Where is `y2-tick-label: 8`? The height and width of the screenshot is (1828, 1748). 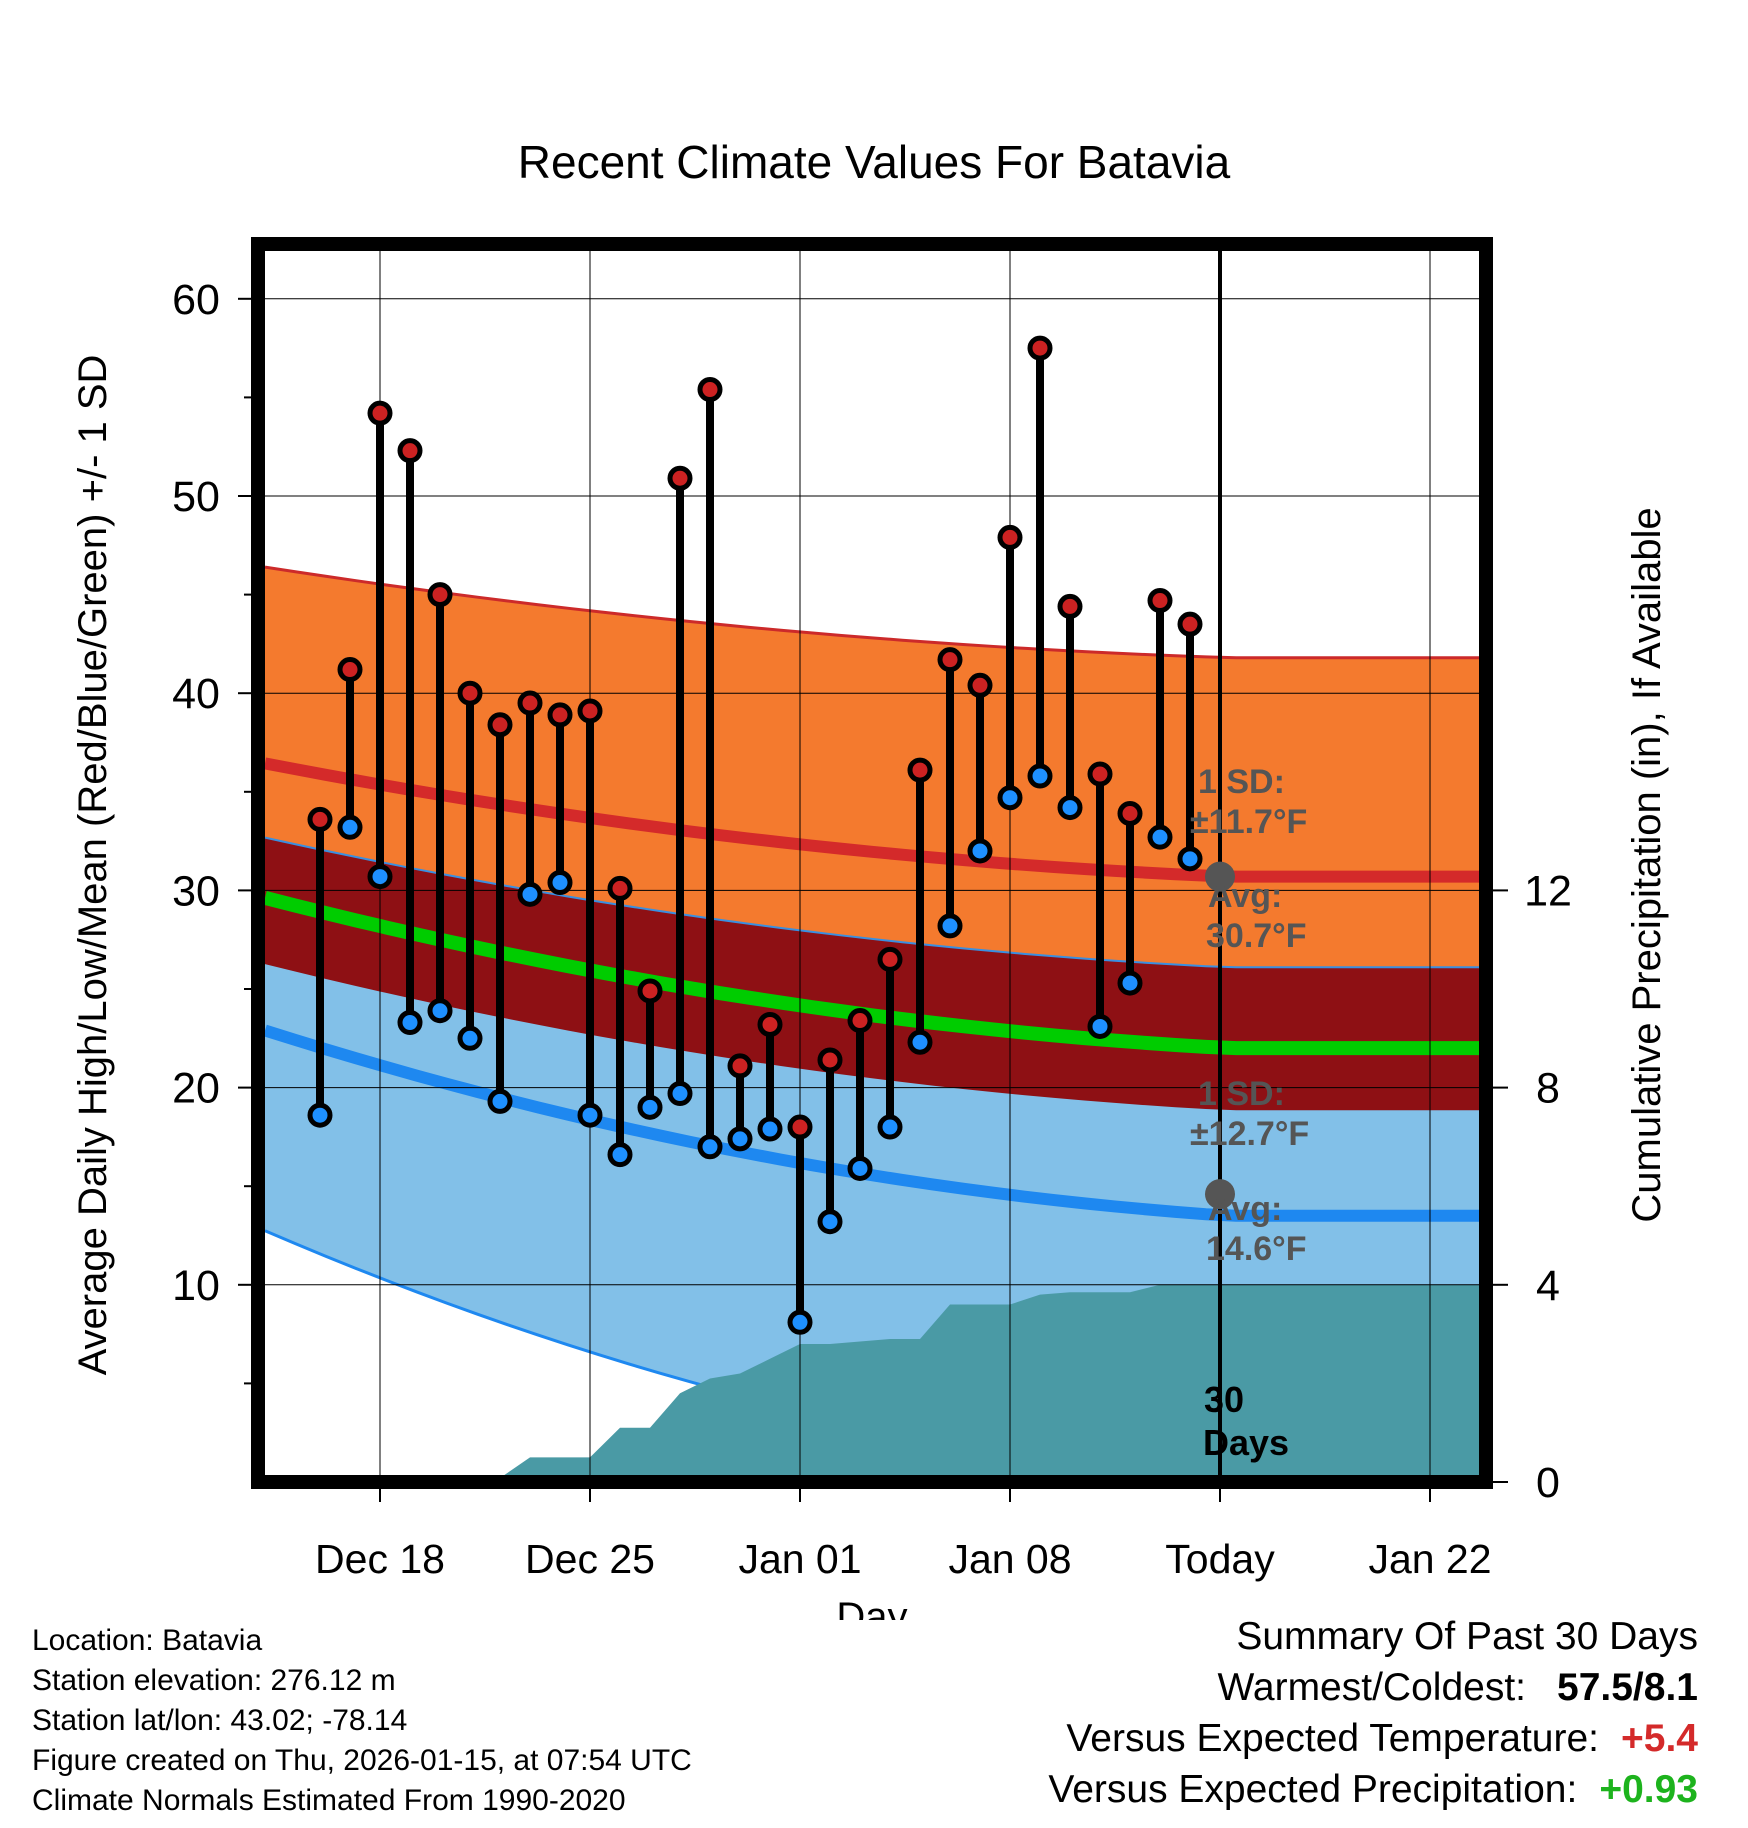 y2-tick-label: 8 is located at coordinates (1548, 1089).